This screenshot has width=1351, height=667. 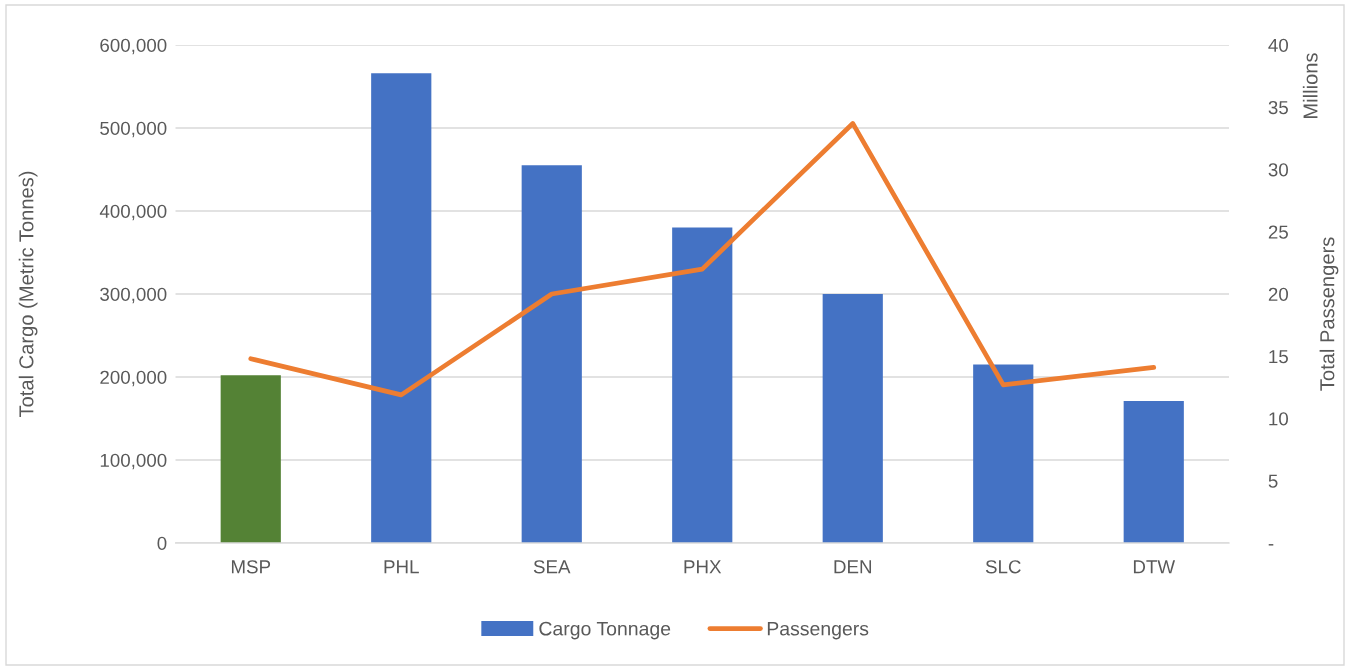 What do you see at coordinates (1278, 232) in the screenshot?
I see `y2-tick-label: 25` at bounding box center [1278, 232].